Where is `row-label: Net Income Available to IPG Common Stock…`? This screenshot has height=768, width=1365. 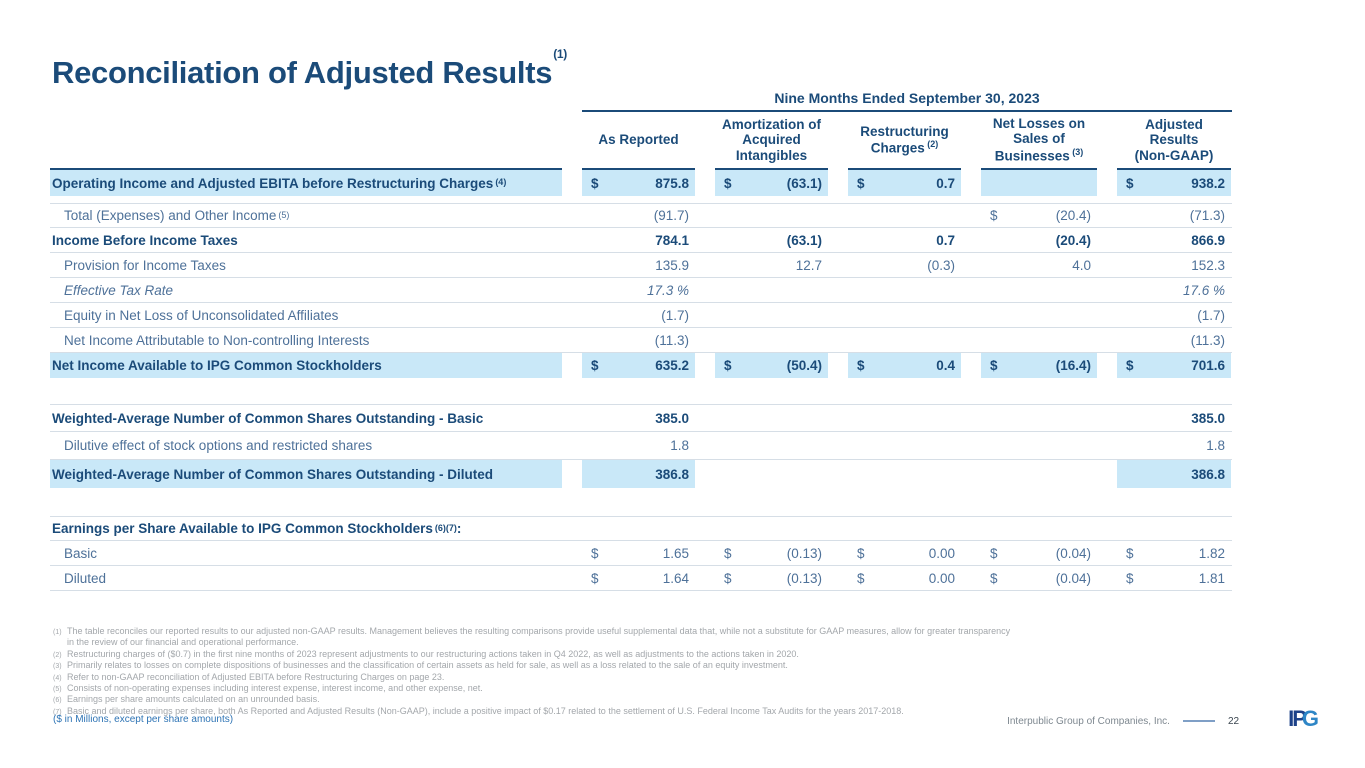
row-label: Net Income Available to IPG Common Stock… is located at coordinates (306, 365).